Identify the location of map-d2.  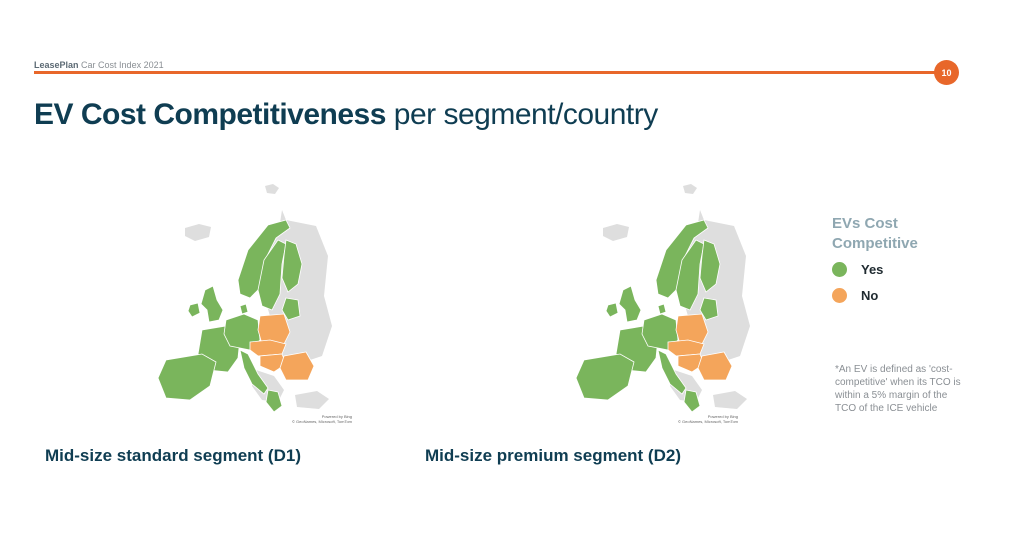
(630, 309).